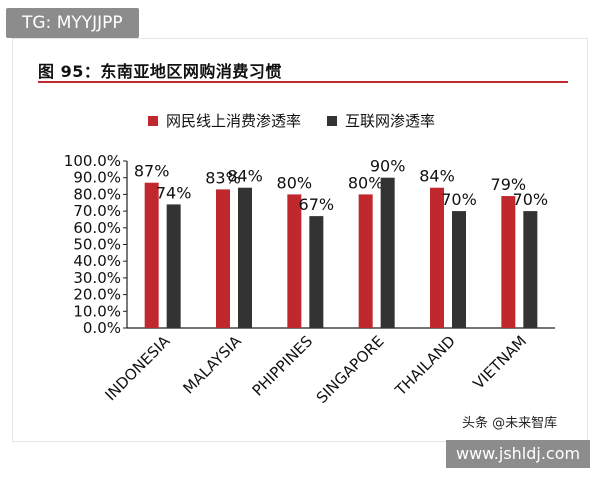  Describe the element at coordinates (223, 177) in the screenshot. I see `data-label: 83%` at that location.